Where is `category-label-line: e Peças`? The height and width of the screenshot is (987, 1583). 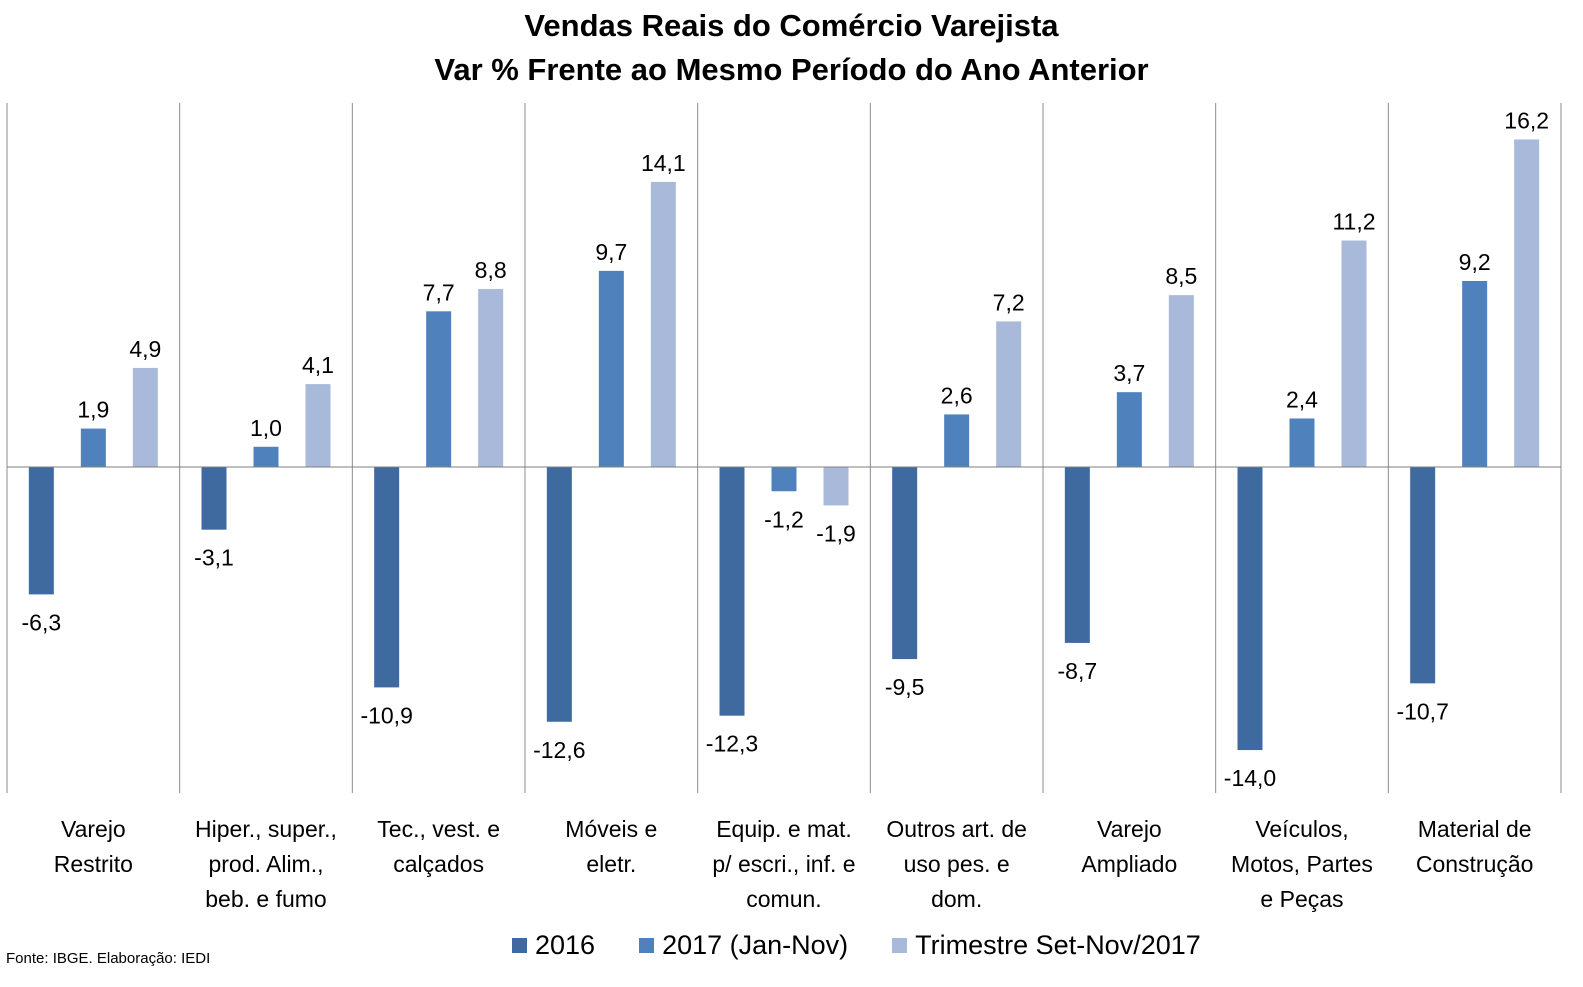
category-label-line: e Peças is located at coordinates (1302, 899).